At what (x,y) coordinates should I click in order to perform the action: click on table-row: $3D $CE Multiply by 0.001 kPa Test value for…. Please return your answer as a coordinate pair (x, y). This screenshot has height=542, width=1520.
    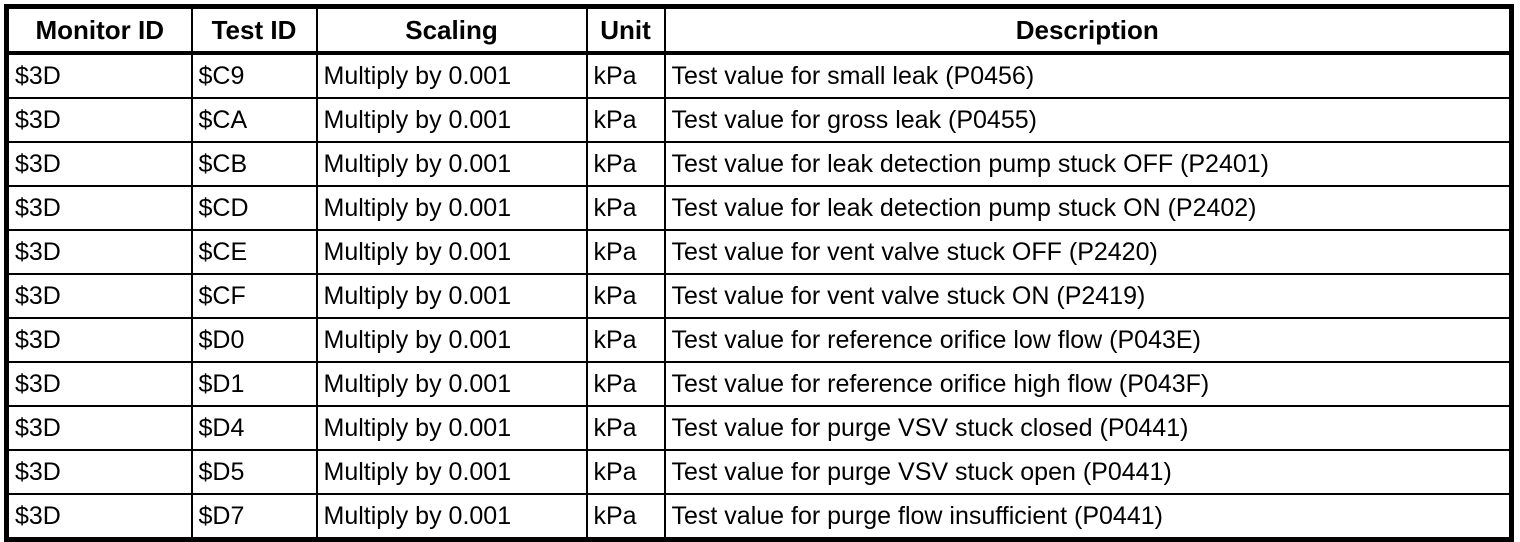
    Looking at the image, I should click on (759, 252).